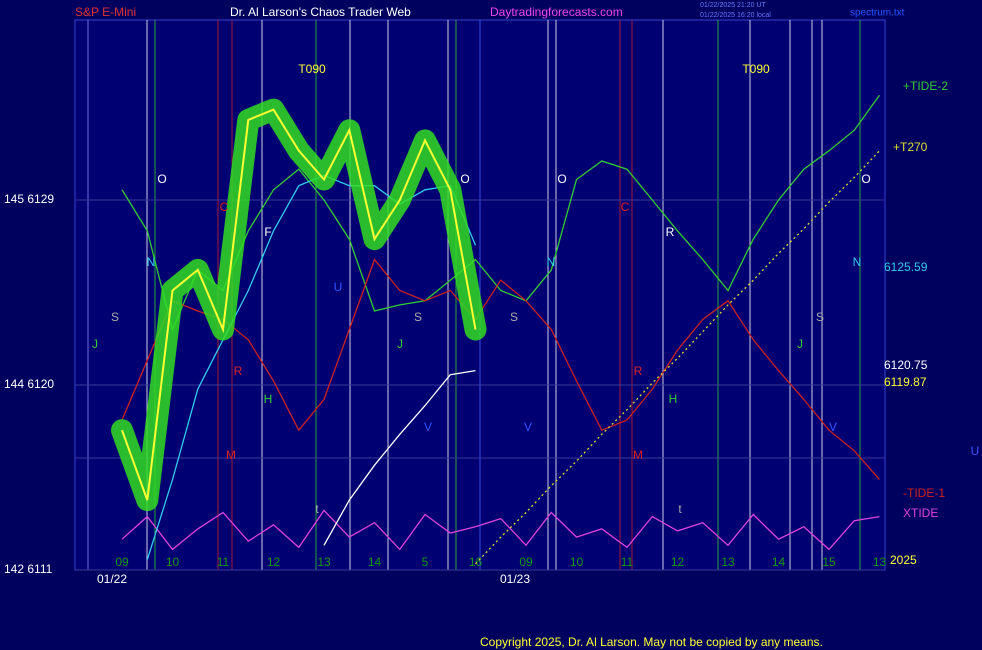 The height and width of the screenshot is (650, 982). I want to click on series-label: XTIDE, so click(920, 513).